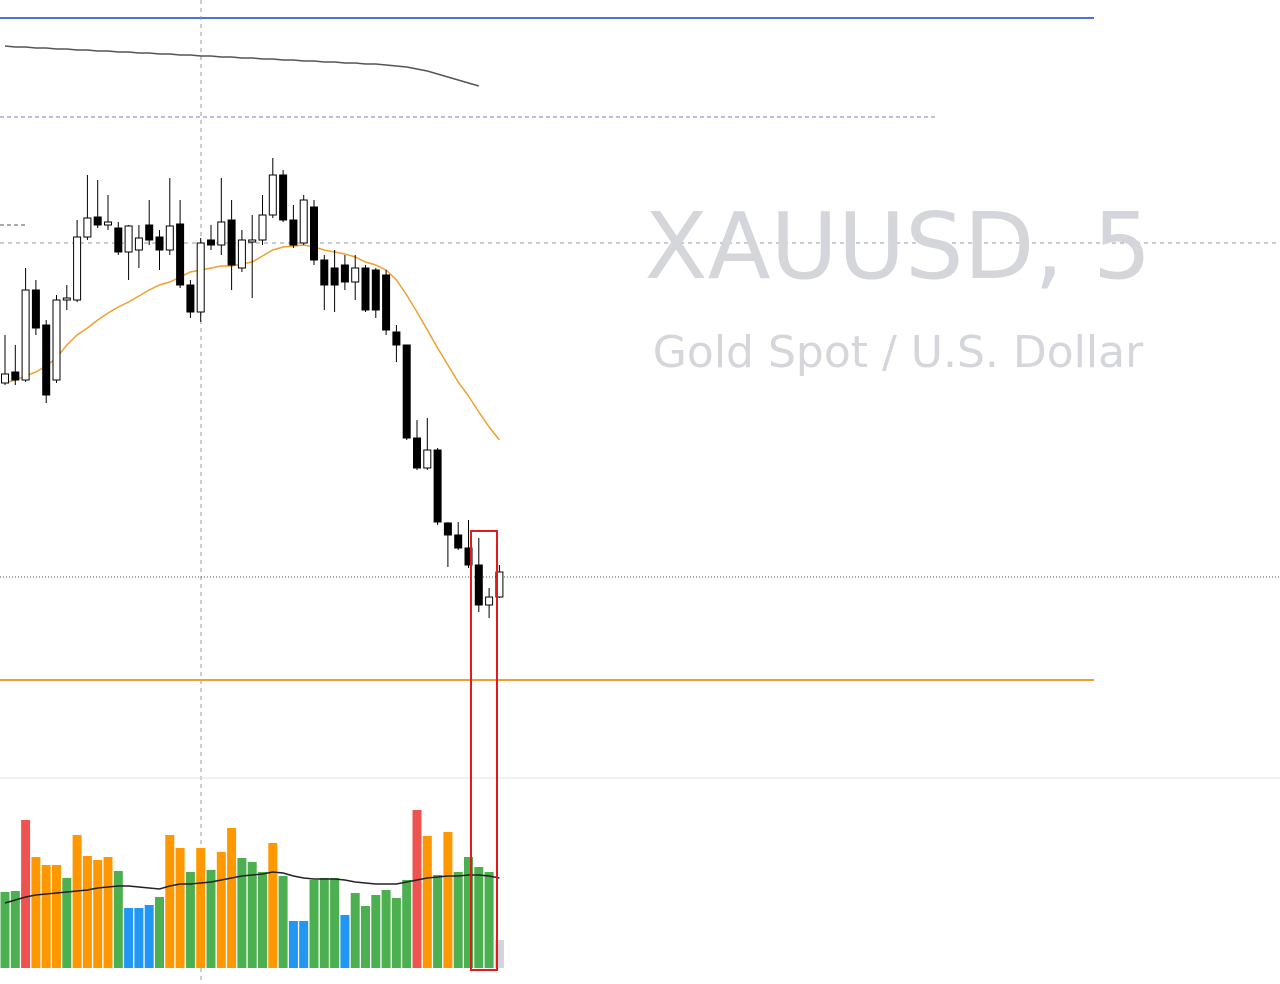 The height and width of the screenshot is (984, 1280). Describe the element at coordinates (898, 246) in the screenshot. I see `symbol-watermark: XAUUSD, 5` at that location.